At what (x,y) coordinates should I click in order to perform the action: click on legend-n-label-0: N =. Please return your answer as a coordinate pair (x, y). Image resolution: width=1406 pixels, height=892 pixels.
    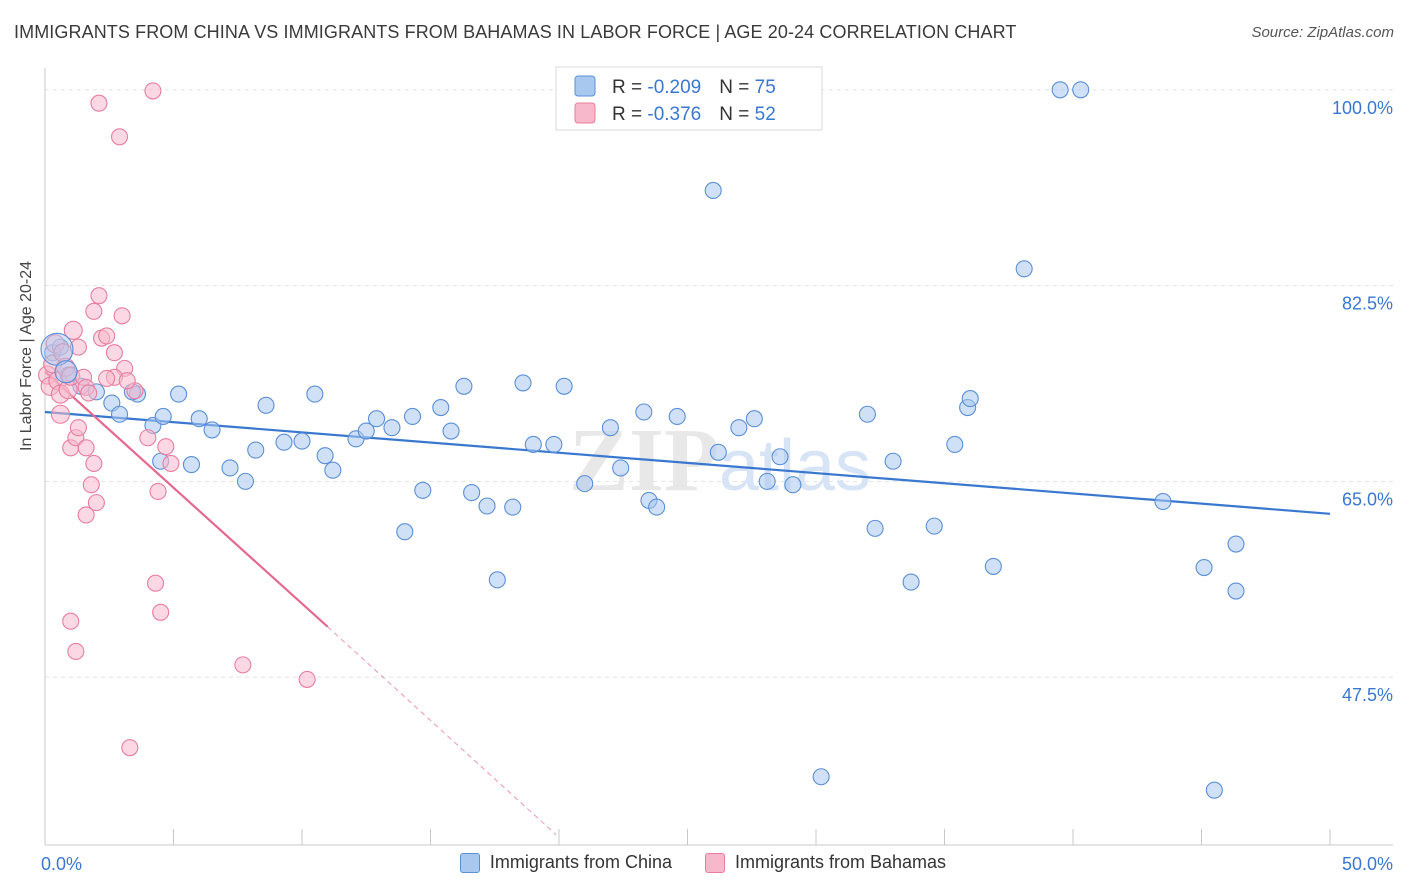
    Looking at the image, I should click on (736, 87).